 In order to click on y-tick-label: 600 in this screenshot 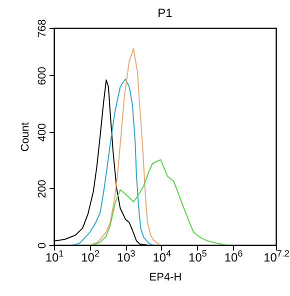, I will do `click(42, 76)`.